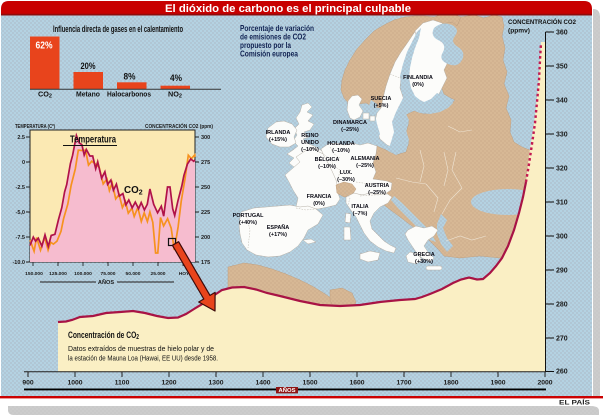 This screenshot has height=417, width=603. What do you see at coordinates (205, 238) in the screenshot?
I see `svg-text: 200` at bounding box center [205, 238].